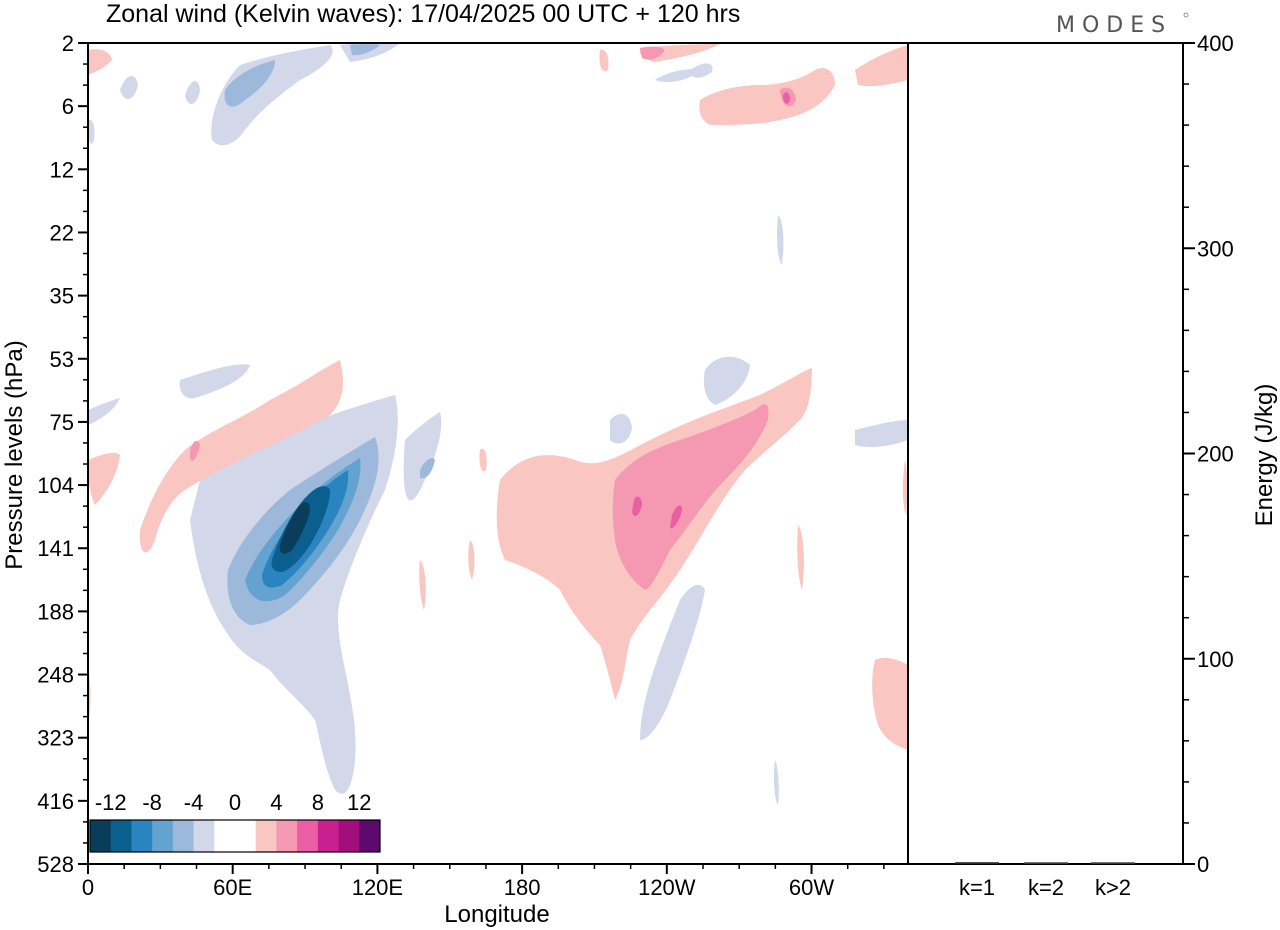 This screenshot has width=1280, height=930. Describe the element at coordinates (276, 802) in the screenshot. I see `colorbar-label: 4` at that location.